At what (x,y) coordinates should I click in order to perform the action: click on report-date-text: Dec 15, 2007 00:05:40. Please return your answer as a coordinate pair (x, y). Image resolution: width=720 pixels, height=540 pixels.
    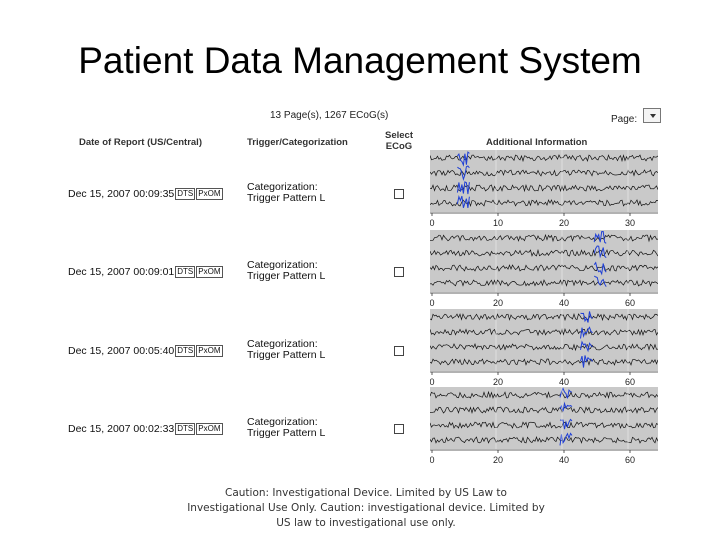
    Looking at the image, I should click on (121, 351).